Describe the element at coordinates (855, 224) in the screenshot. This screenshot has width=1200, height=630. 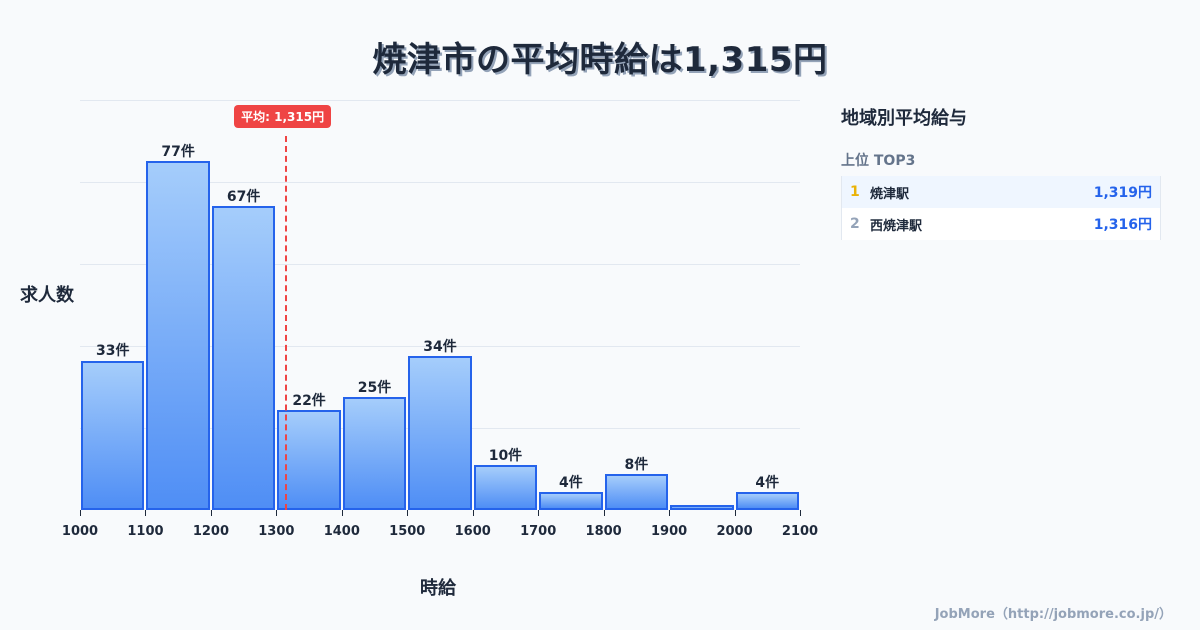
I see `rank-number: 2` at that location.